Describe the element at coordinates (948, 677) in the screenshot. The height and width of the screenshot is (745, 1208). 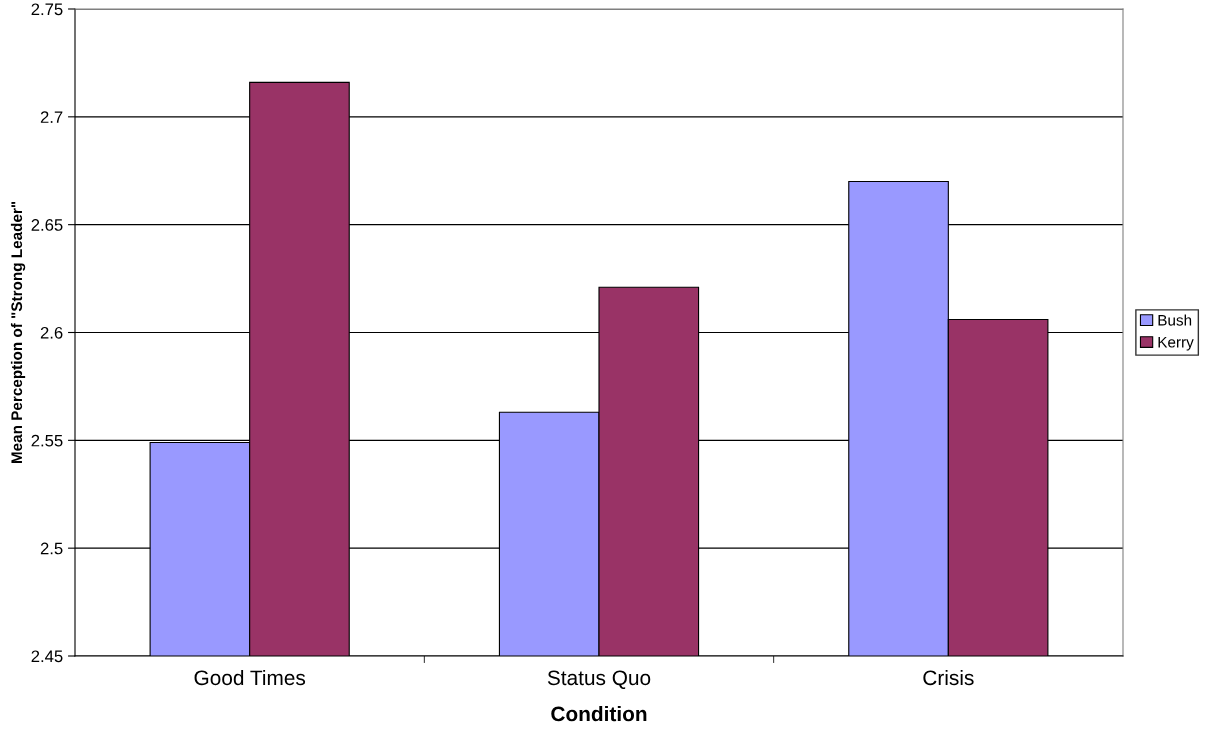
I see `x-tick-label: Crisis` at that location.